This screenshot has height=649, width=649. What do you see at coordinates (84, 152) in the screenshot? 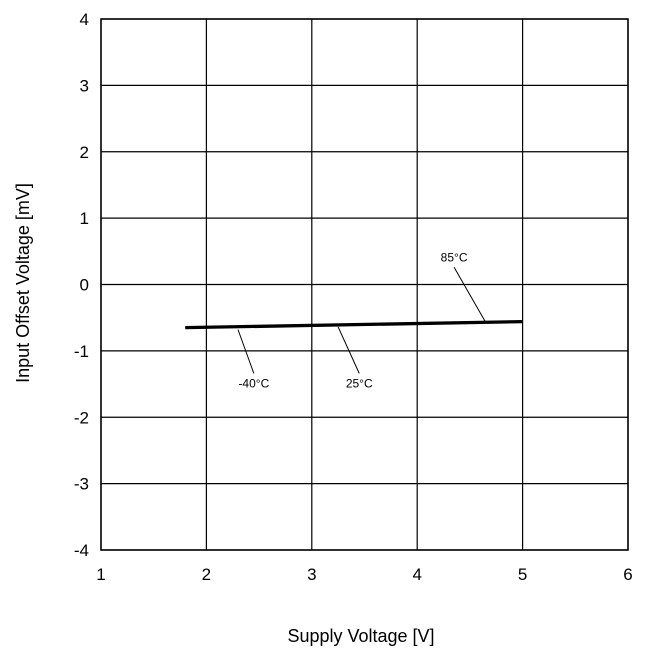
I see `y-tick-label: 2` at bounding box center [84, 152].